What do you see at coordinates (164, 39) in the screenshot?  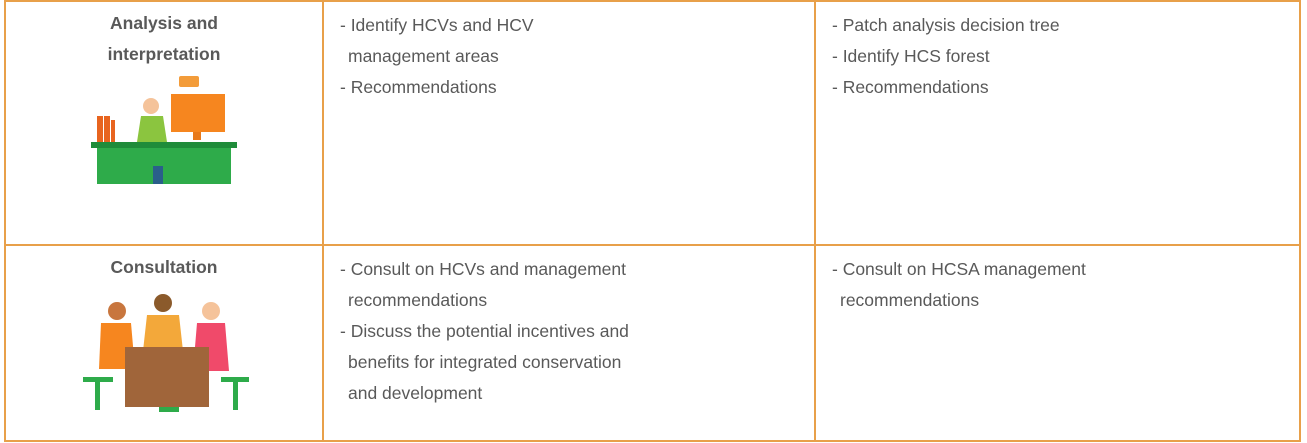 I see `row-label: Analysis and interpretation` at bounding box center [164, 39].